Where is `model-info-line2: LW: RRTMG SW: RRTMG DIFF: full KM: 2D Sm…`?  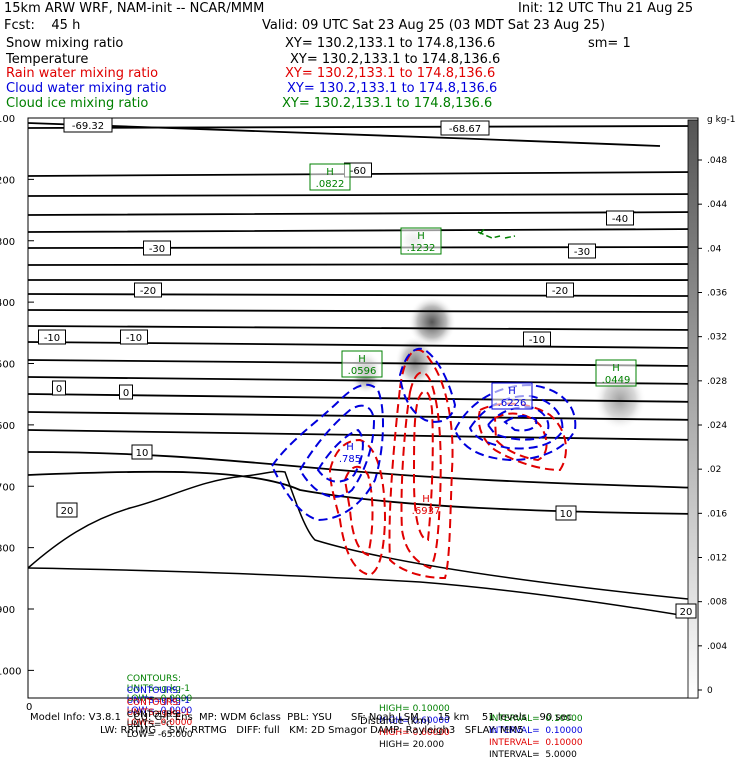 model-info-line2: LW: RRTMG SW: RRTMG DIFF: full KM: 2D Sm… is located at coordinates (312, 730).